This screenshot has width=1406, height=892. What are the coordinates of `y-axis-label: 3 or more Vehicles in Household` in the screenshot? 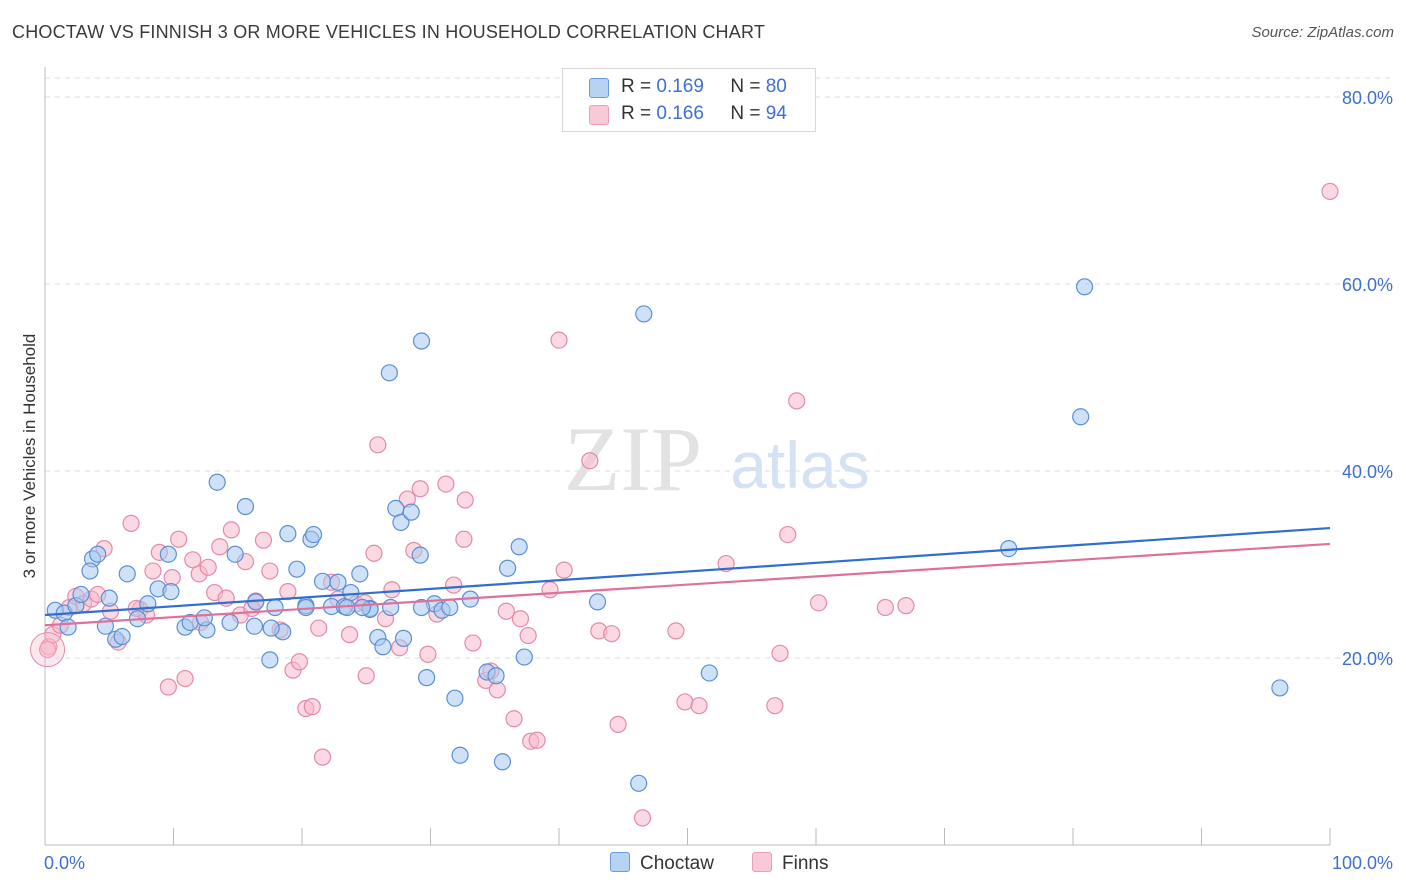 It's located at (29, 456).